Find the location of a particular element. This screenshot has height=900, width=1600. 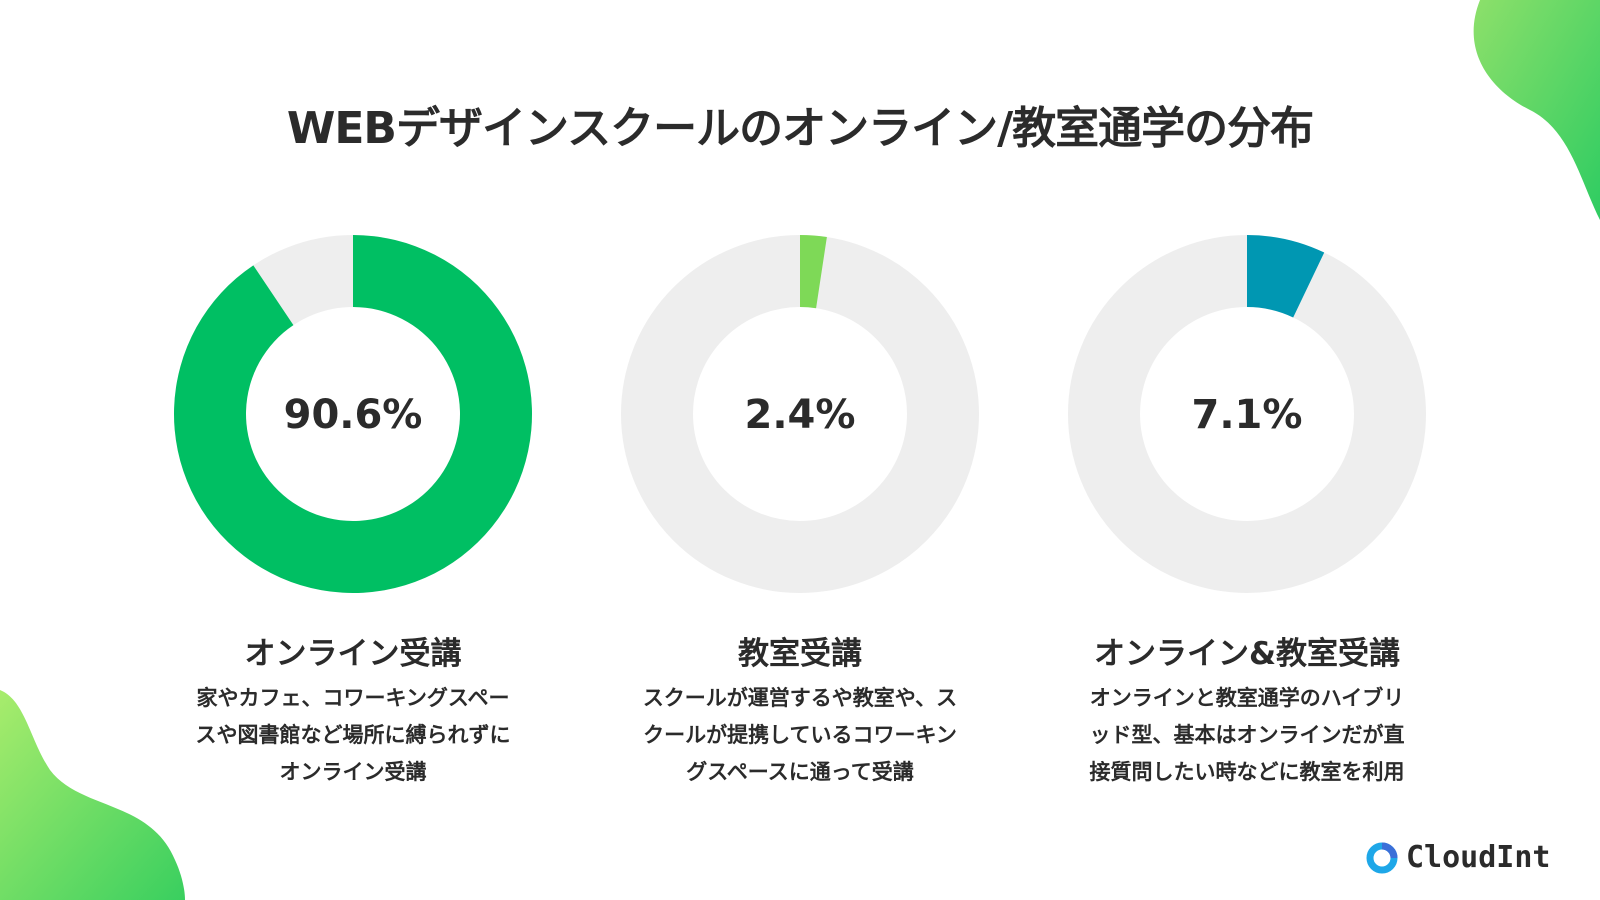

description-line: グスペースに通って受講 is located at coordinates (800, 772).